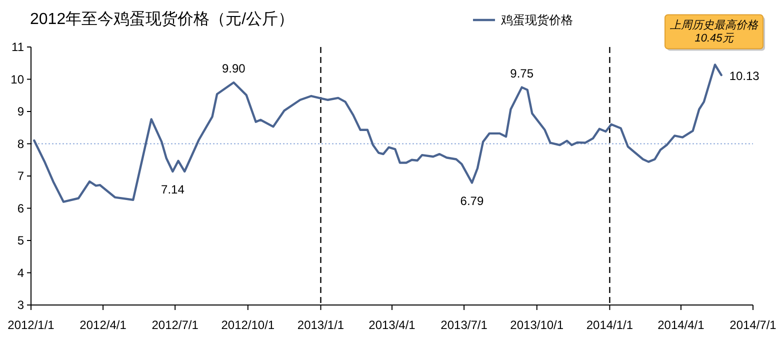 The height and width of the screenshot is (342, 783). Describe the element at coordinates (392, 325) in the screenshot. I see `x-tick-label: 2013/4/1` at that location.